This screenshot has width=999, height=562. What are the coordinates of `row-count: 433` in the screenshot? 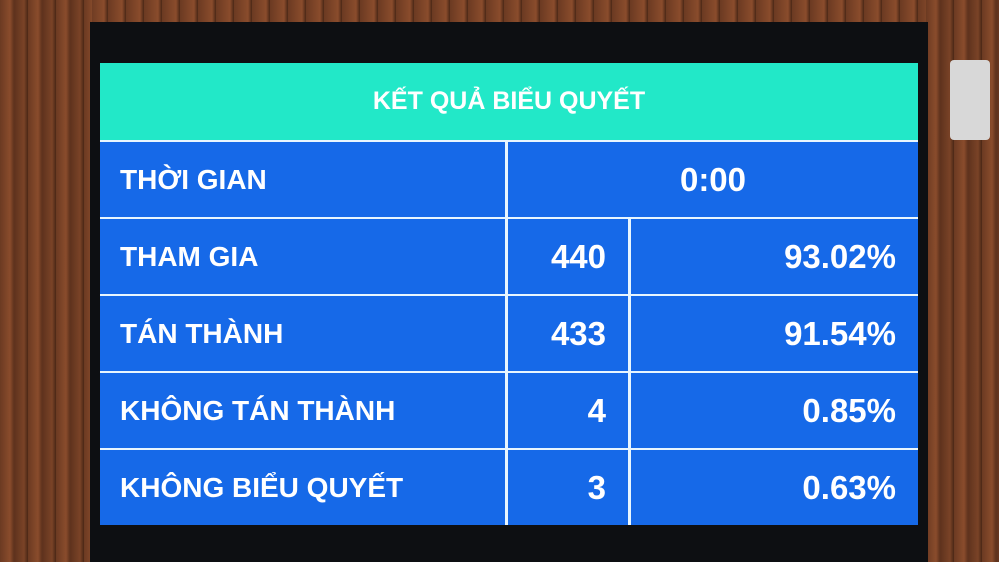 It's located at (568, 333).